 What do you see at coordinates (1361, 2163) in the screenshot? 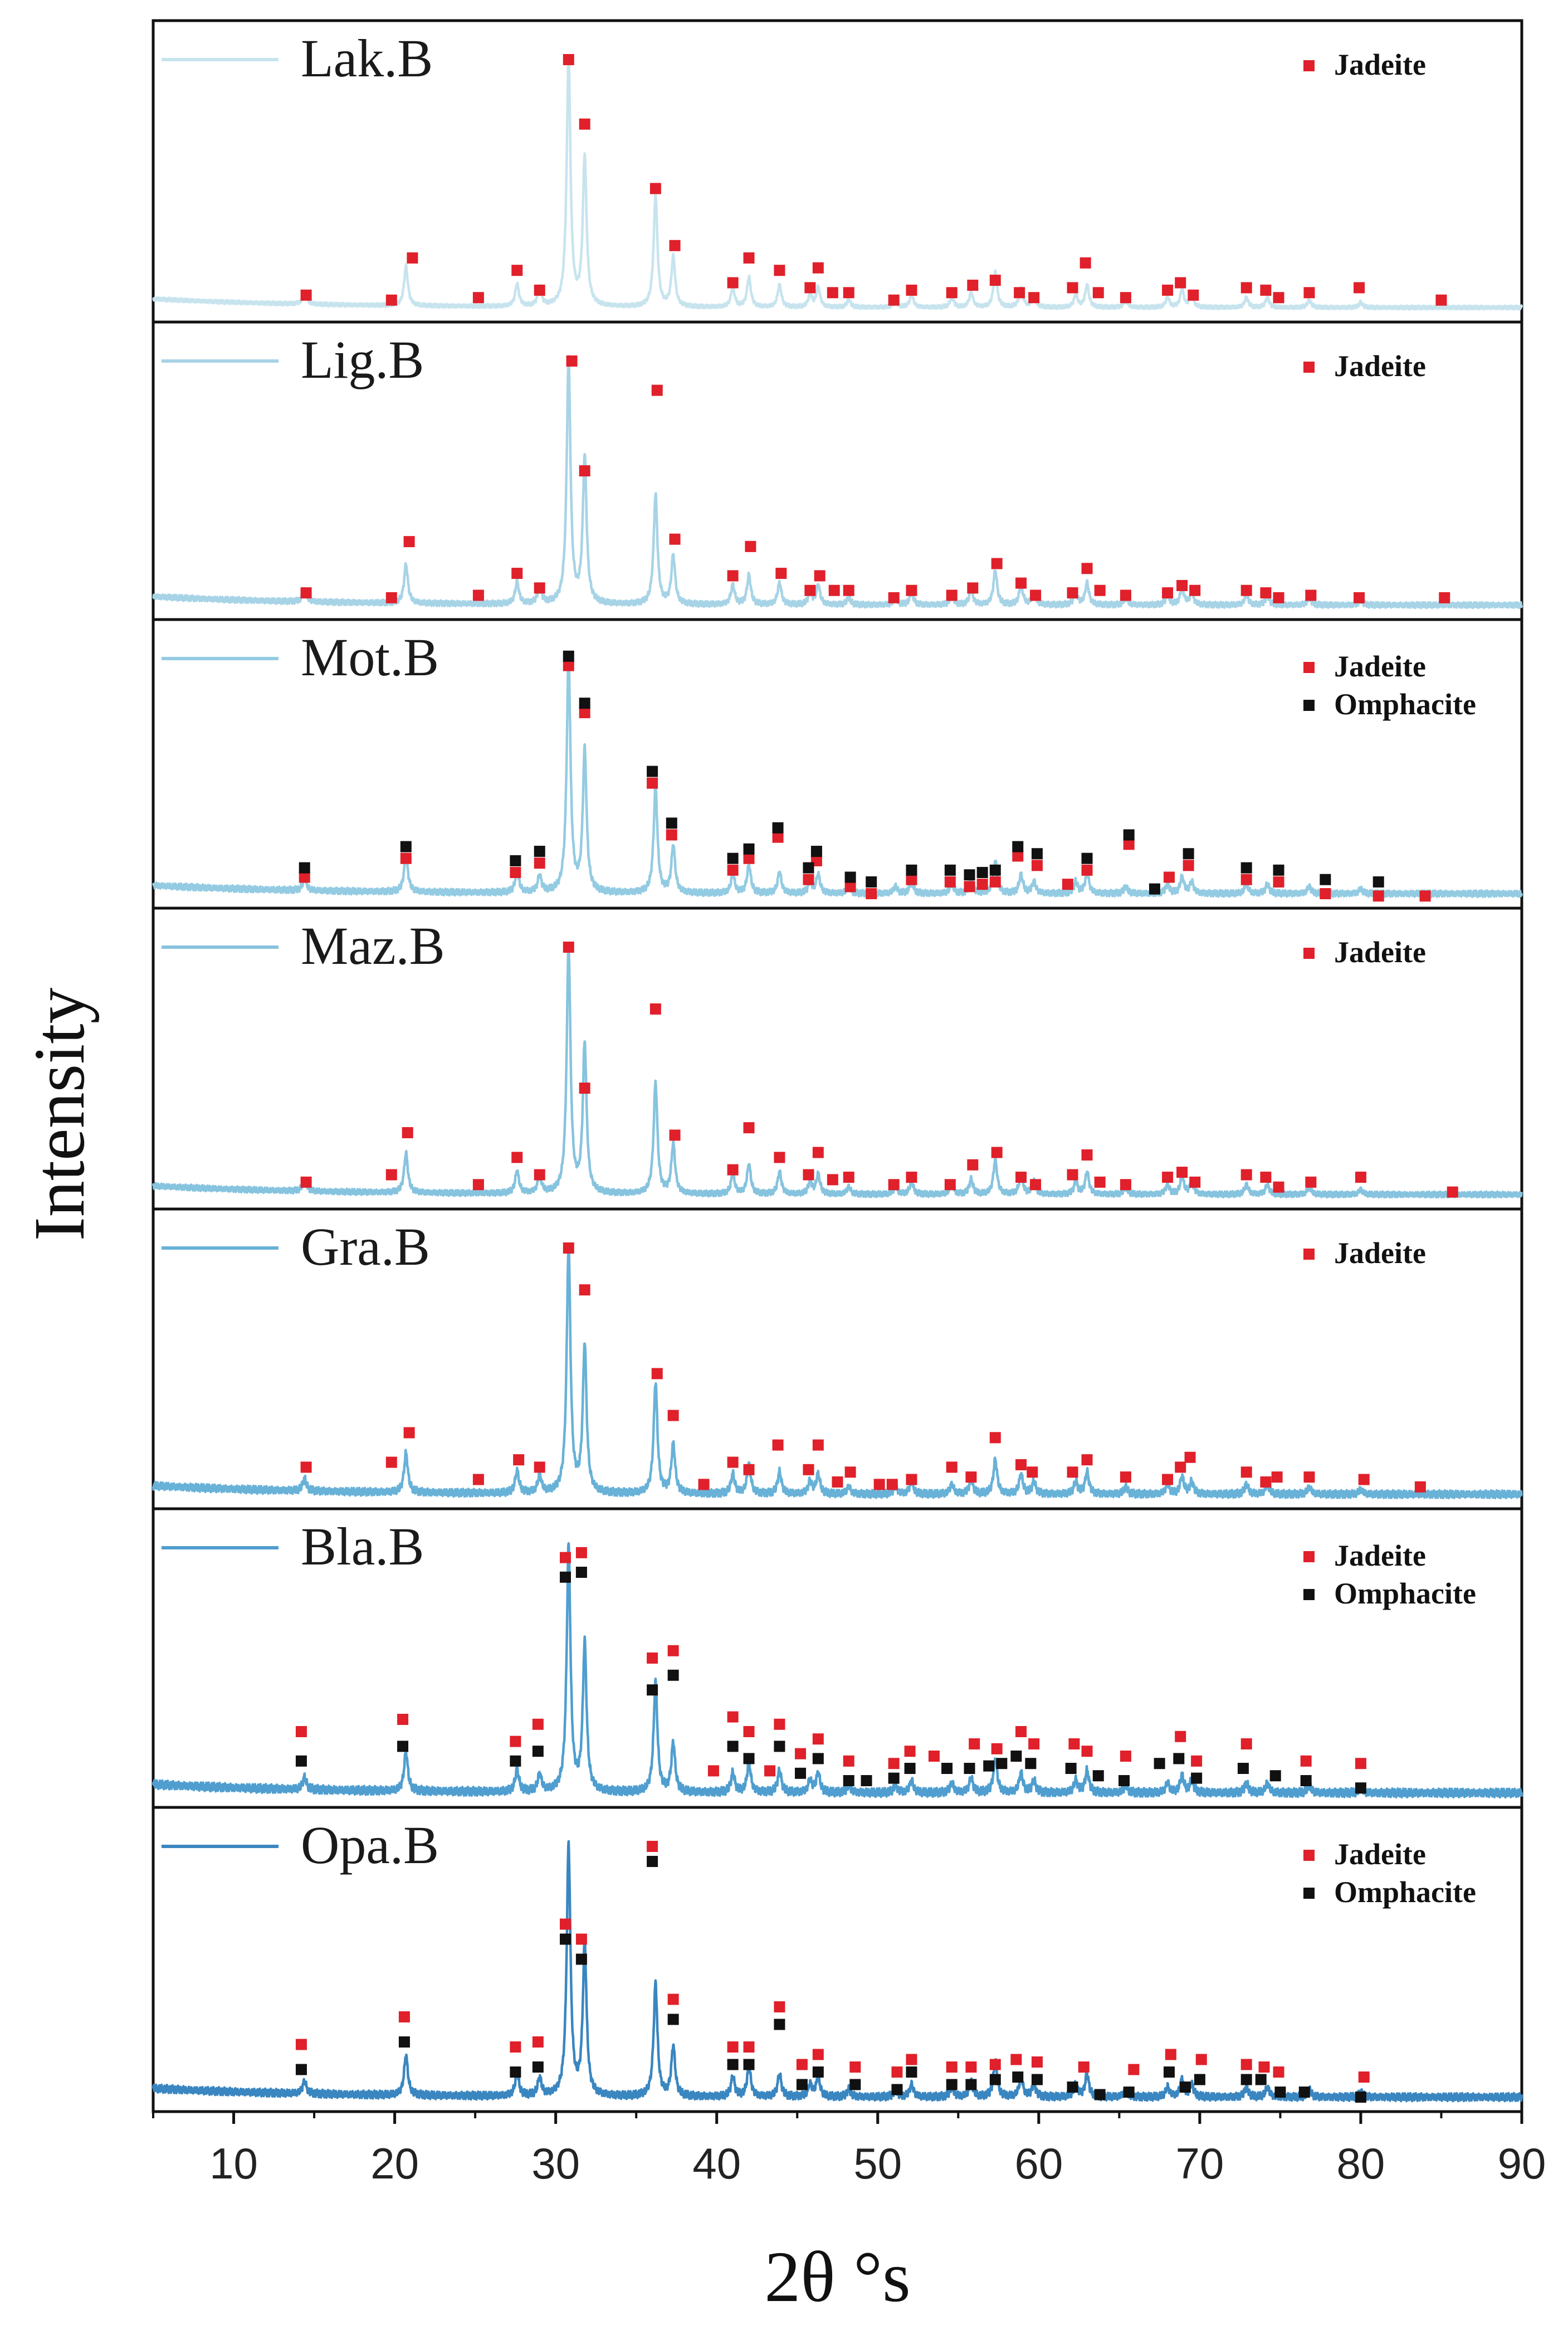
I see `x-tick-label: 80` at bounding box center [1361, 2163].